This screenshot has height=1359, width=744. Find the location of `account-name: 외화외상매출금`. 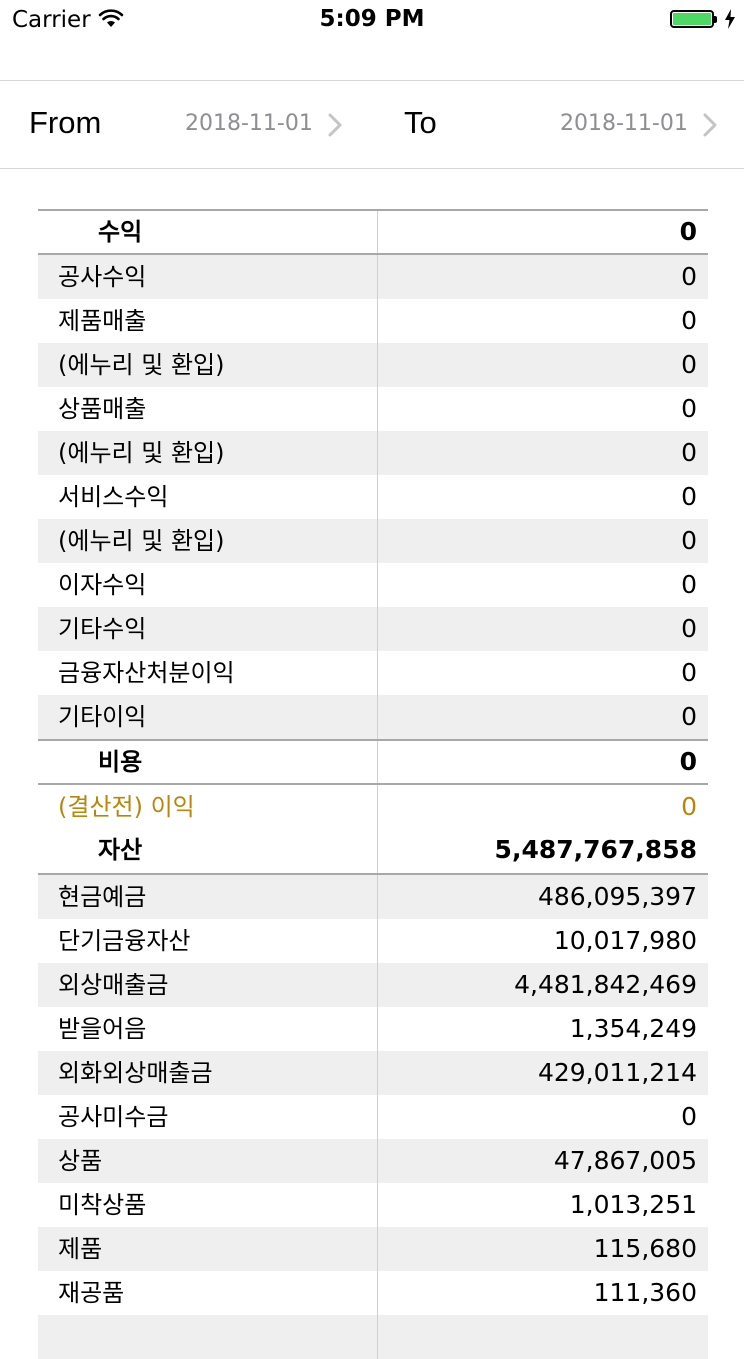

account-name: 외화외상매출금 is located at coordinates (135, 1073).